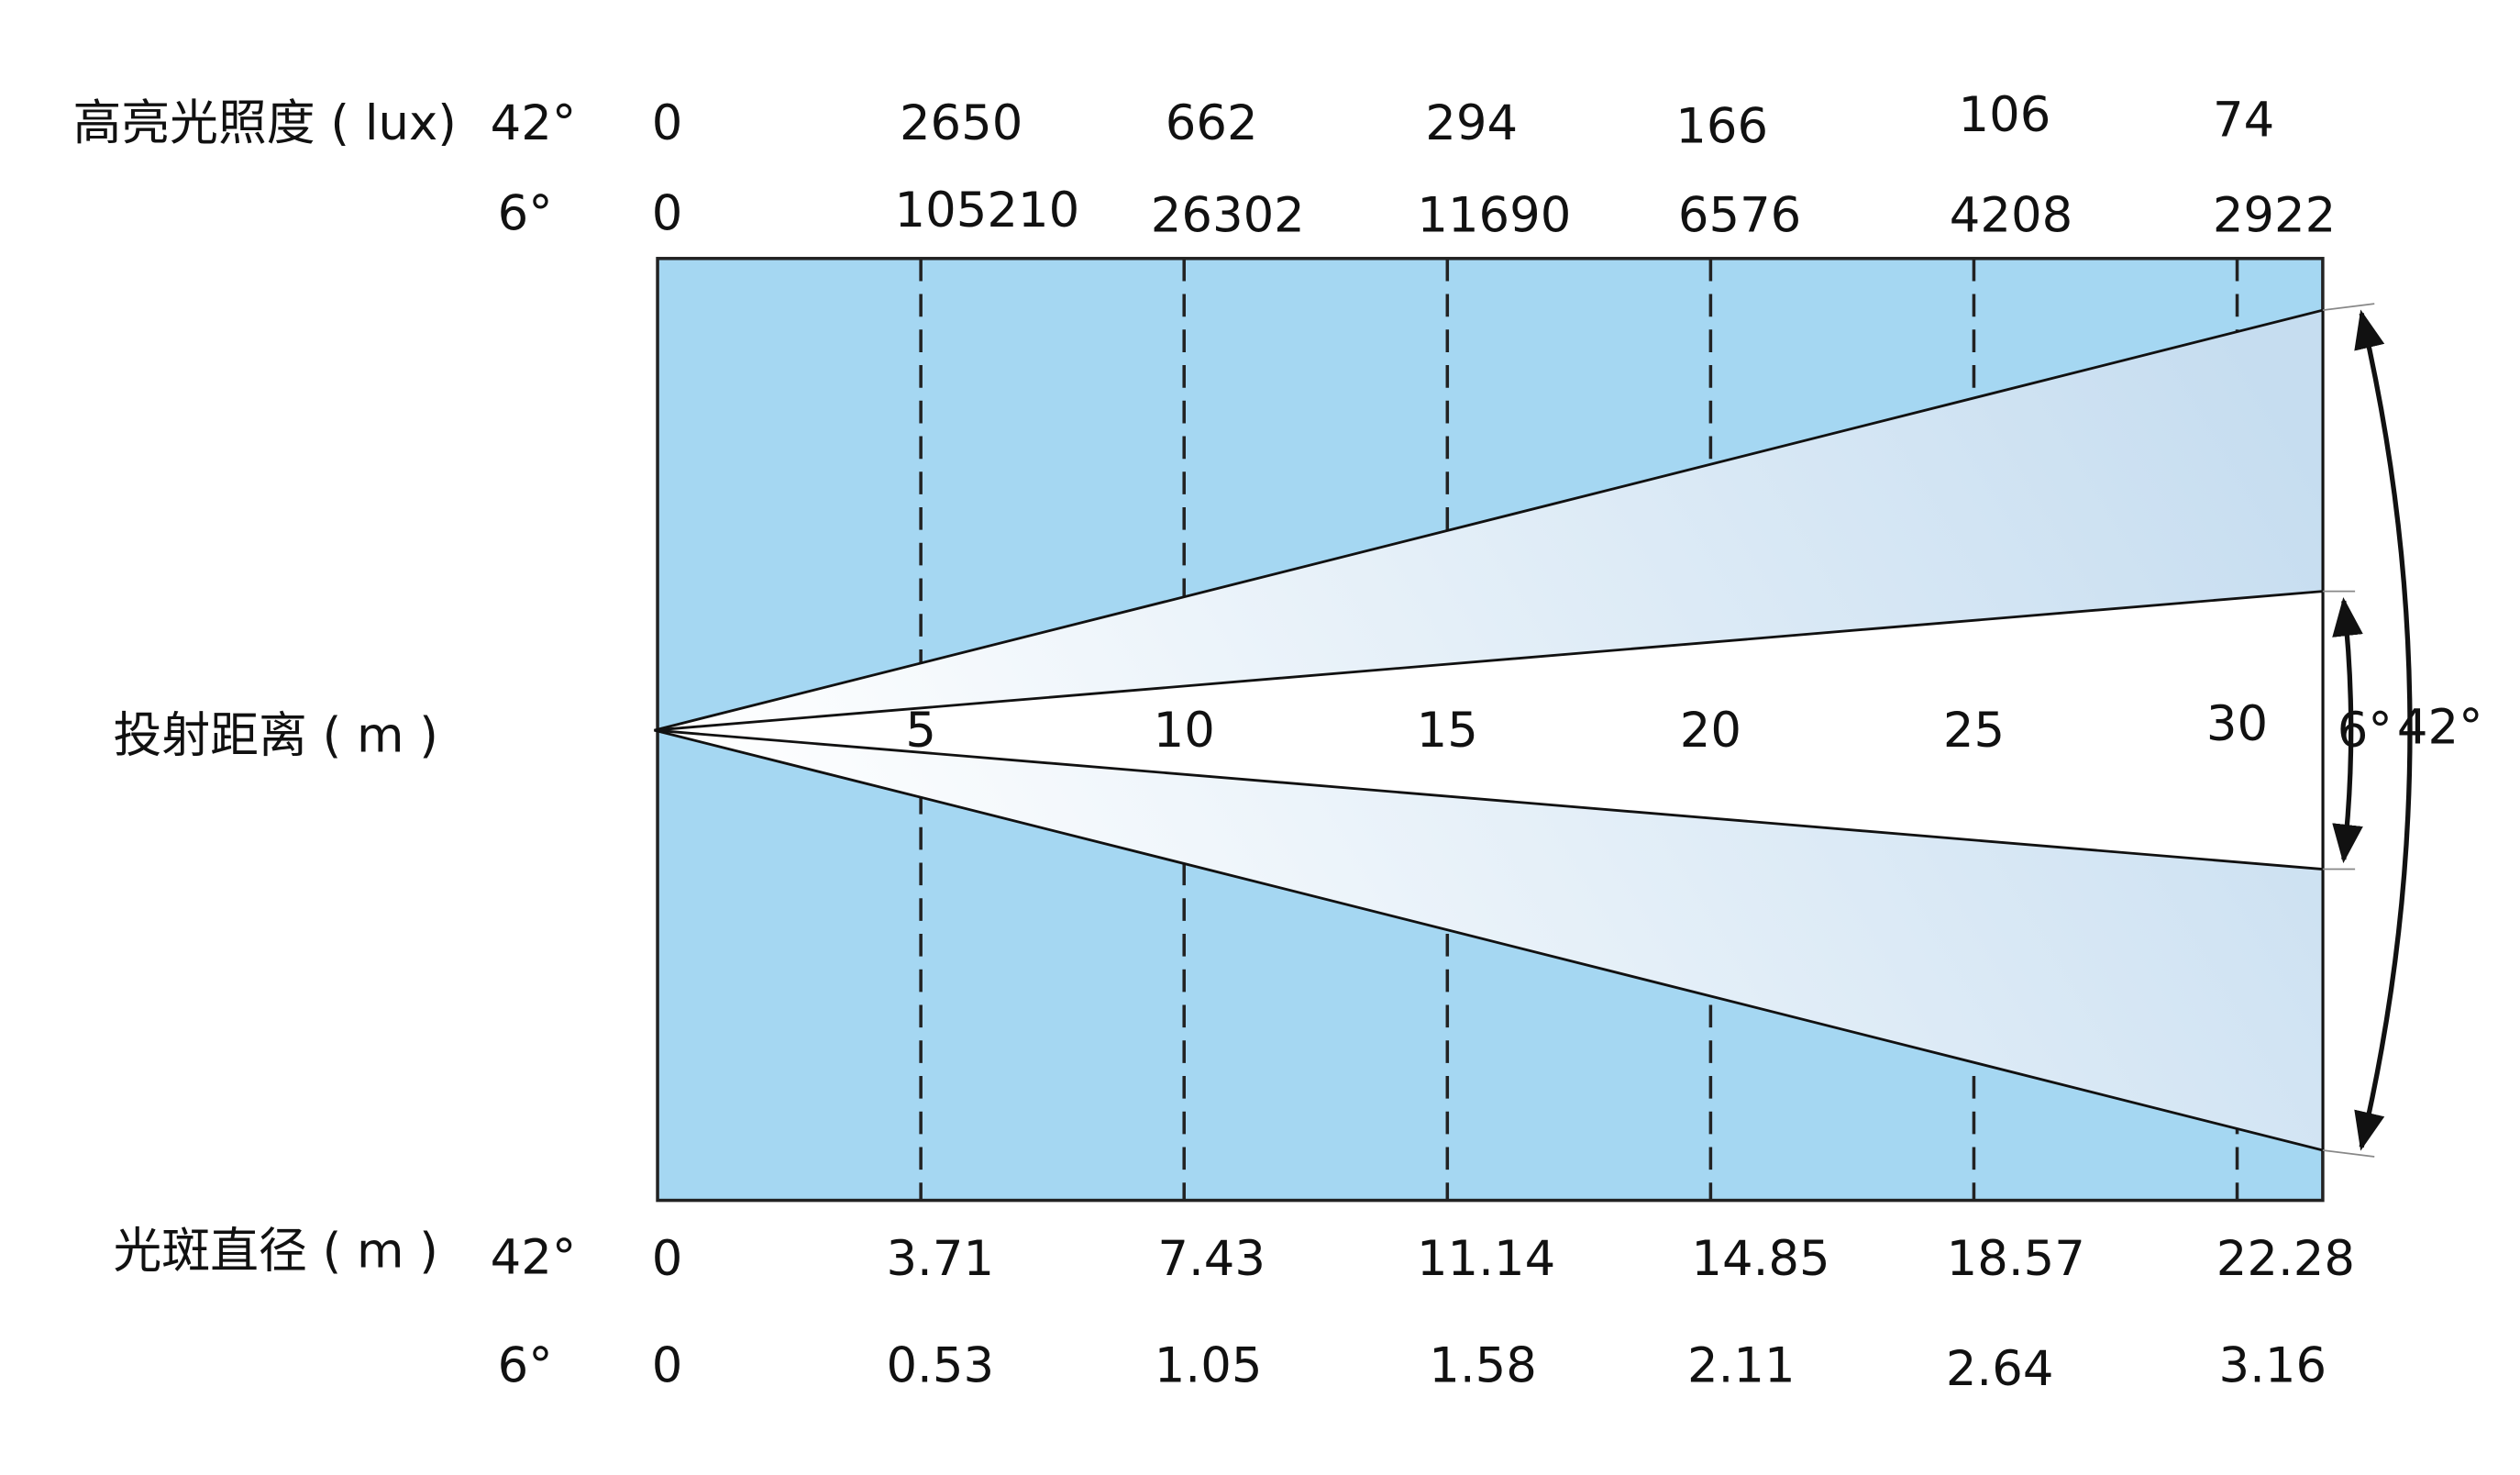 This screenshot has height=1475, width=2520. What do you see at coordinates (1710, 731) in the screenshot?
I see `distance-value: 20` at bounding box center [1710, 731].